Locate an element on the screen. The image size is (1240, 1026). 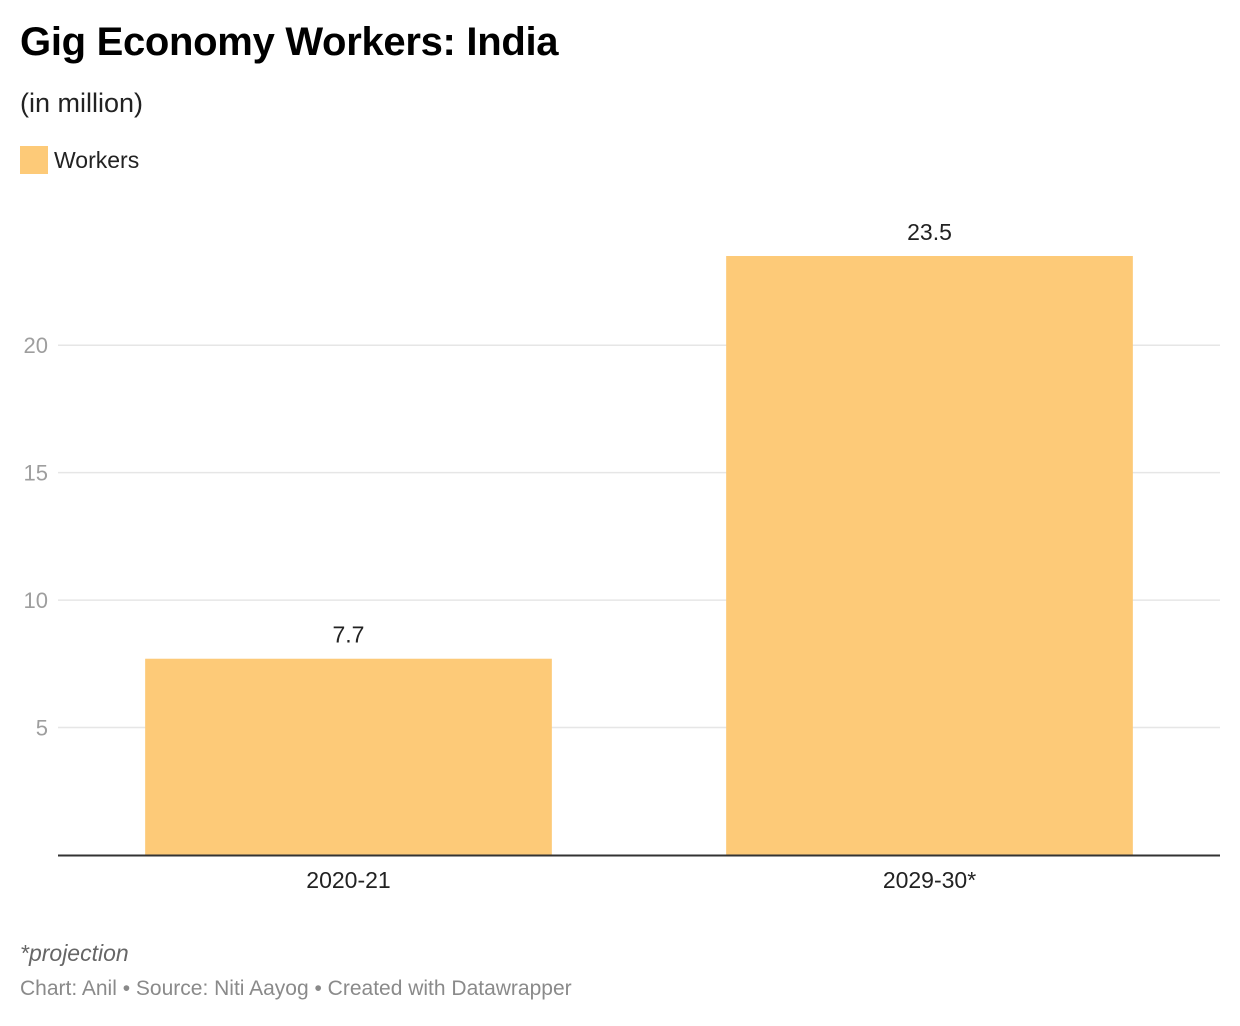
legend-label-workers: Workers is located at coordinates (97, 159).